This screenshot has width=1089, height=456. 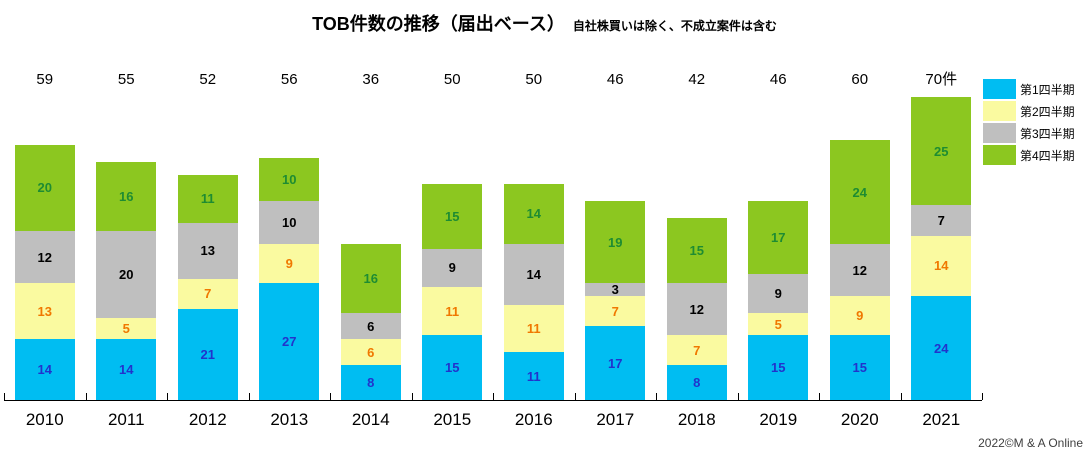 I want to click on year-label: 2011, so click(x=126, y=419).